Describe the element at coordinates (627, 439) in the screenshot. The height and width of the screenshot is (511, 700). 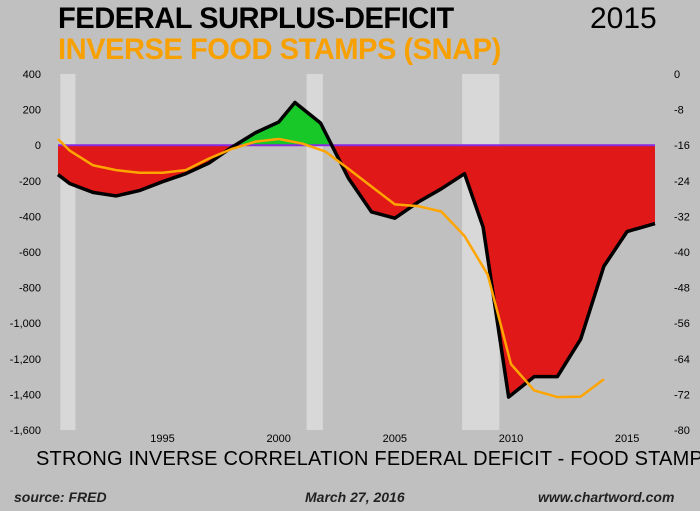
I see `x-tick-label: 2015` at that location.